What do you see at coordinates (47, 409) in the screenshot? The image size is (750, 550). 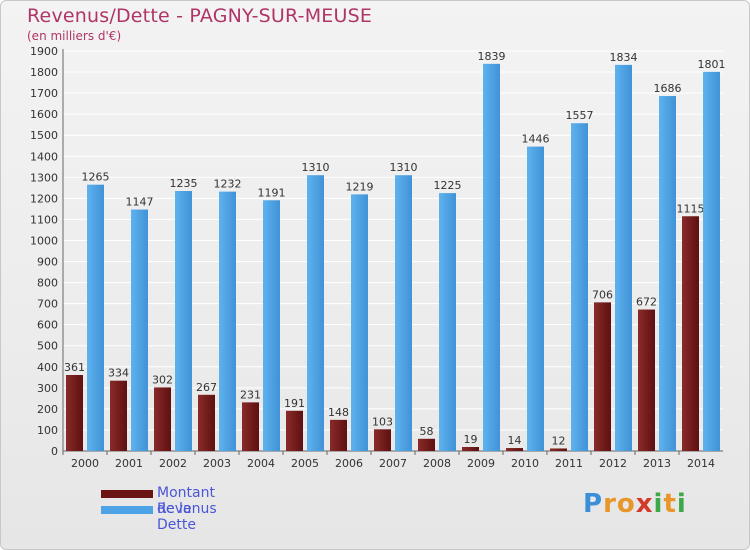 I see `y-tick-label: 200` at bounding box center [47, 409].